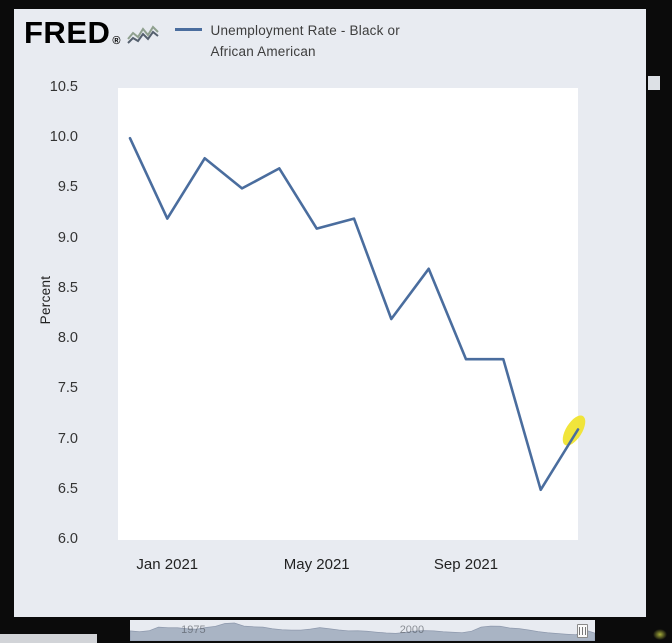  Describe the element at coordinates (305, 30) in the screenshot. I see `legend-label-line1: Unemployment Rate - Black or` at that location.